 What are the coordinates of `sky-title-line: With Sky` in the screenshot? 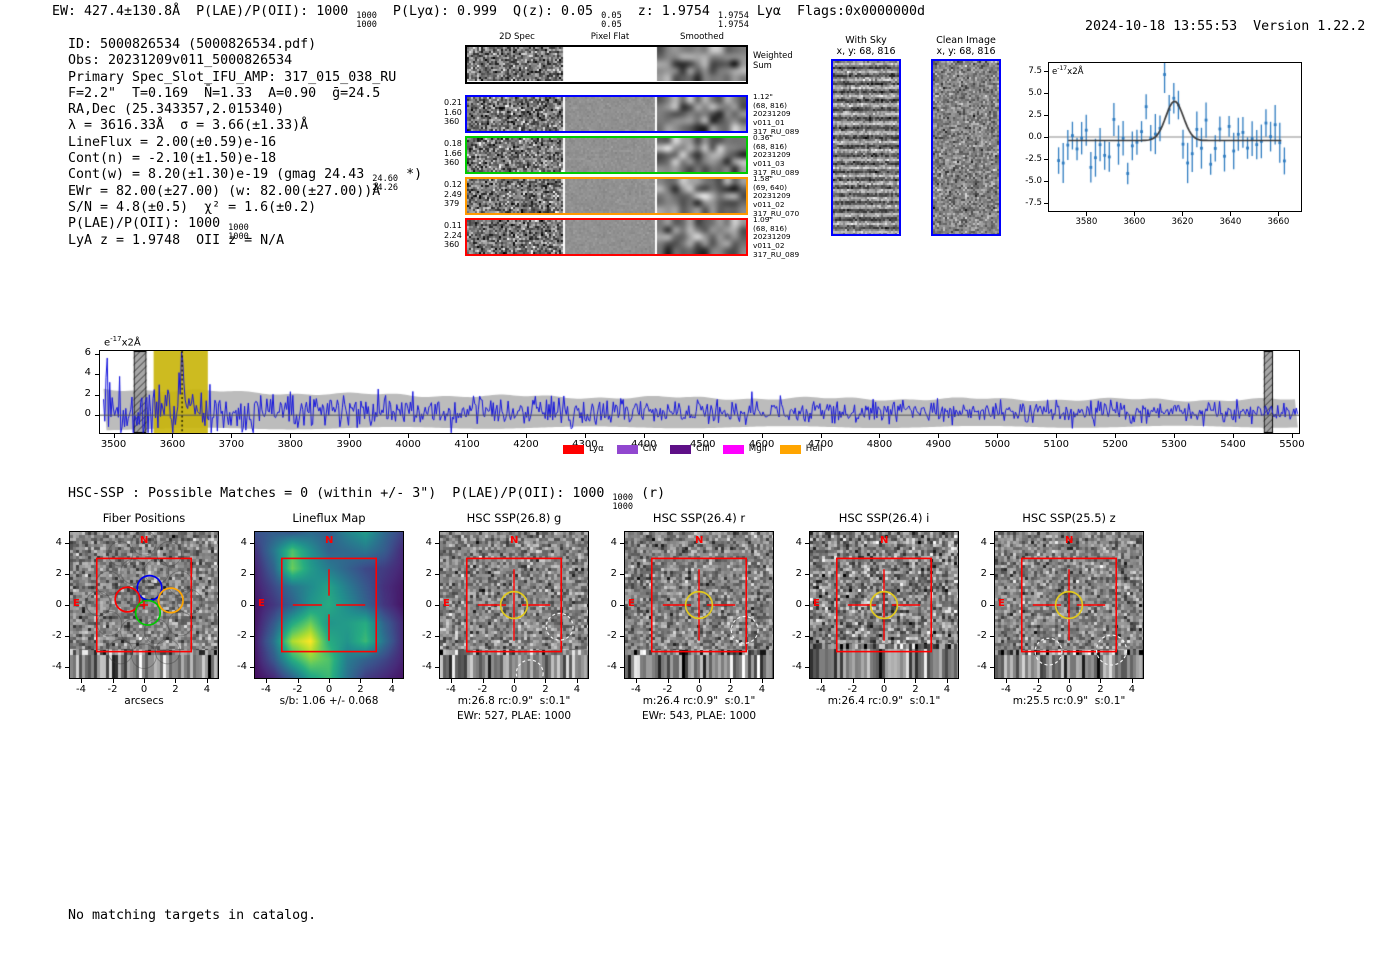 It's located at (866, 40).